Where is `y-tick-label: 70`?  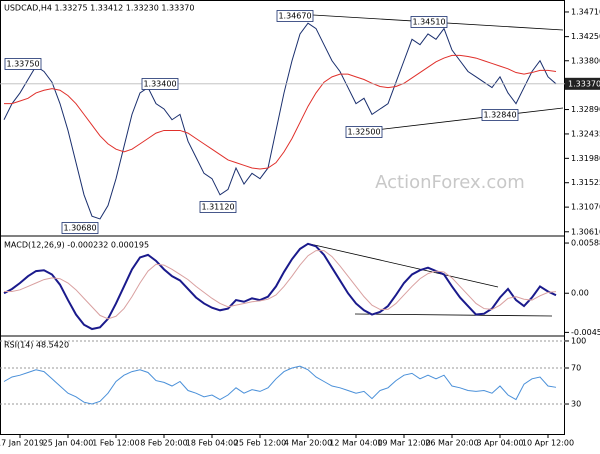 y-tick-label: 70 is located at coordinates (576, 367).